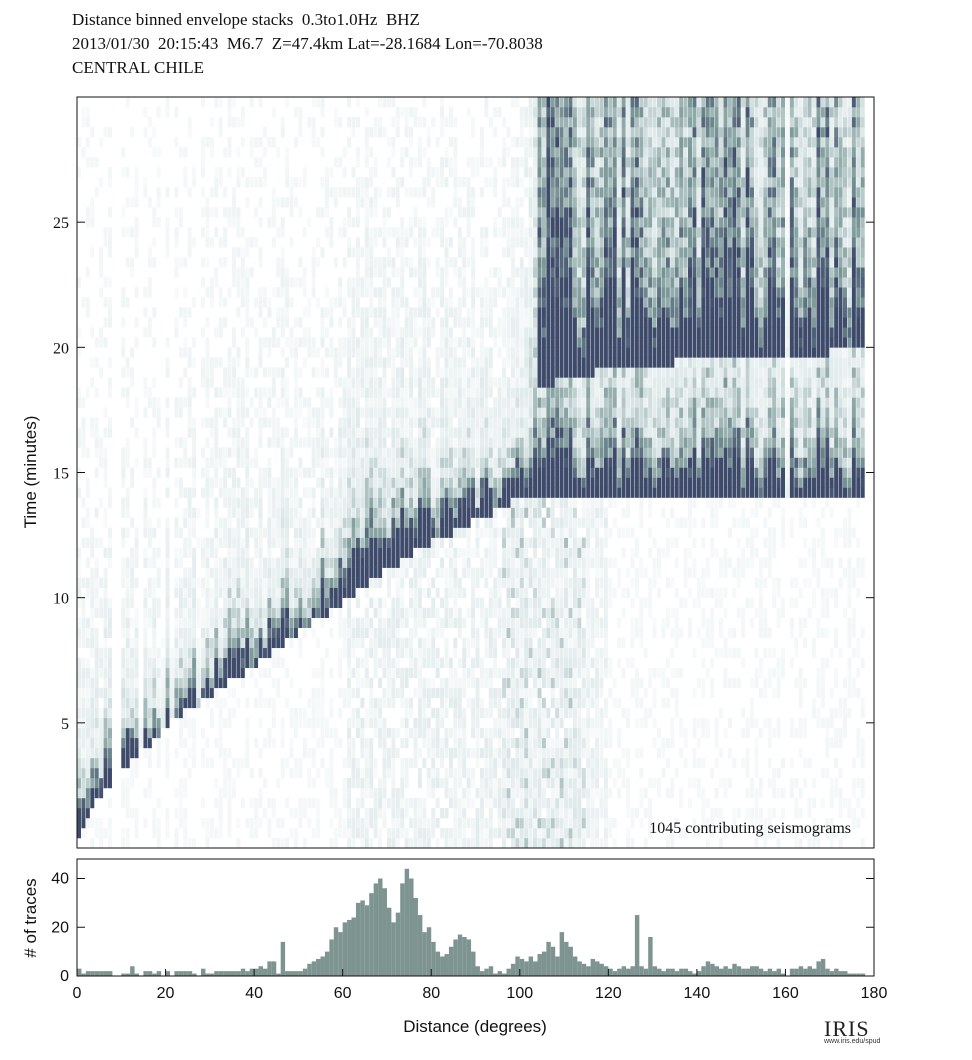 This screenshot has width=972, height=1060. Describe the element at coordinates (65, 724) in the screenshot. I see `main-y-tick-label: 5` at that location.